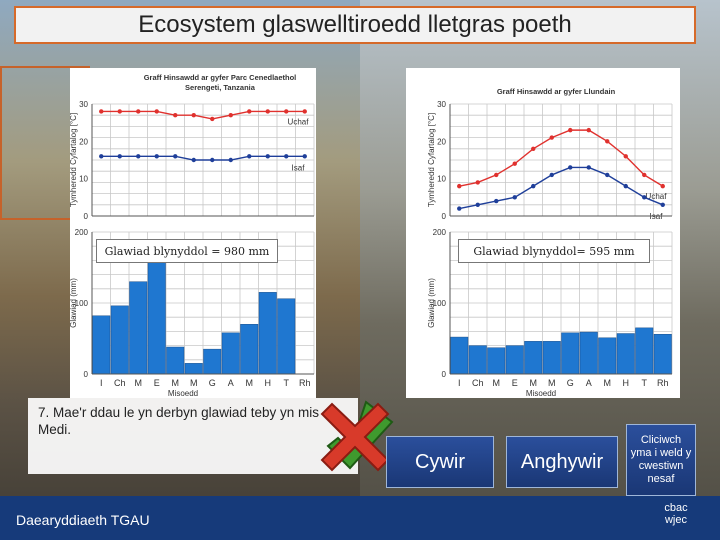 The height and width of the screenshot is (540, 720). I want to click on footer-subject: Daearyddiaeth TGAU, so click(83, 520).